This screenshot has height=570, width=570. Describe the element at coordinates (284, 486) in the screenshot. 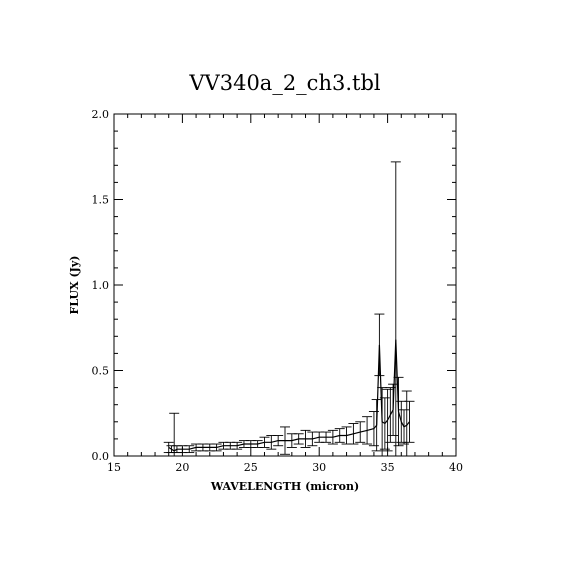

I see `x-axis-label: WAVELENGTH (micron)` at that location.